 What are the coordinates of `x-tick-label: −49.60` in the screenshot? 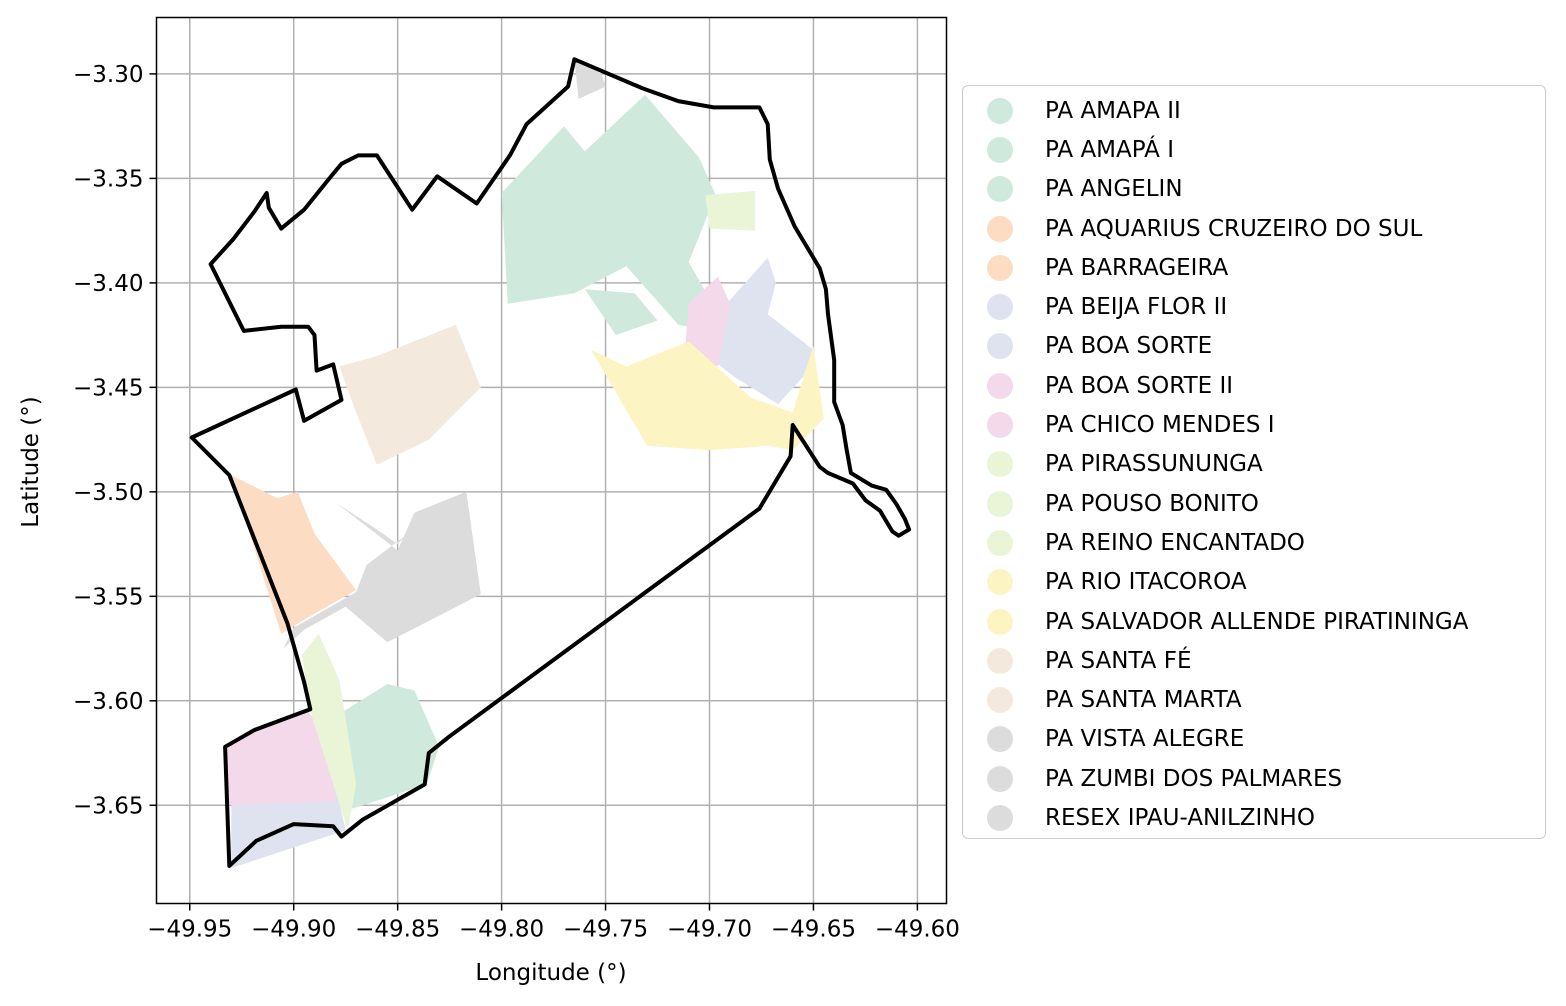 It's located at (917, 930).